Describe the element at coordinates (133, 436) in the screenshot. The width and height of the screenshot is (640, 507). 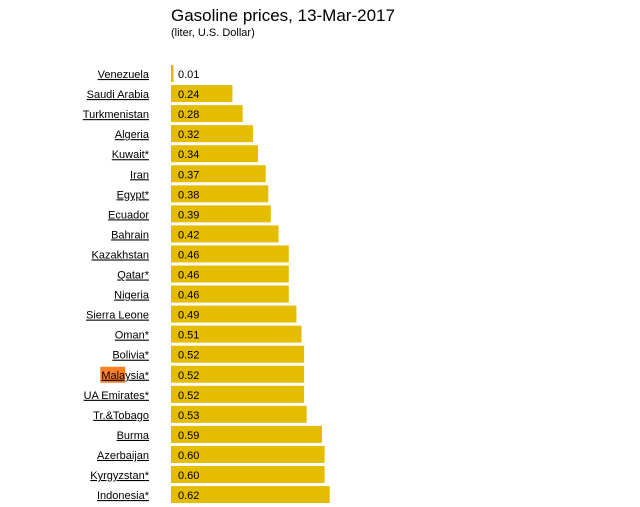
I see `category-label: Burma` at that location.